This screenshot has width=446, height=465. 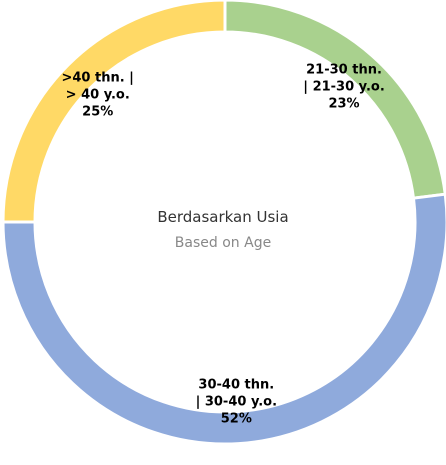 I want to click on category-label: 30-40 thn. | 30-40 y.o., so click(x=236, y=393).